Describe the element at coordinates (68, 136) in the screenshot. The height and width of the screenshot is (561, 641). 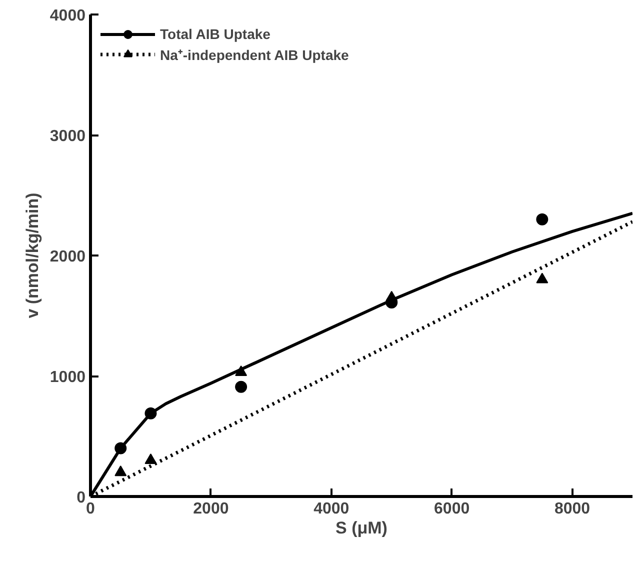
I see `y-tick-label: 3000` at that location.